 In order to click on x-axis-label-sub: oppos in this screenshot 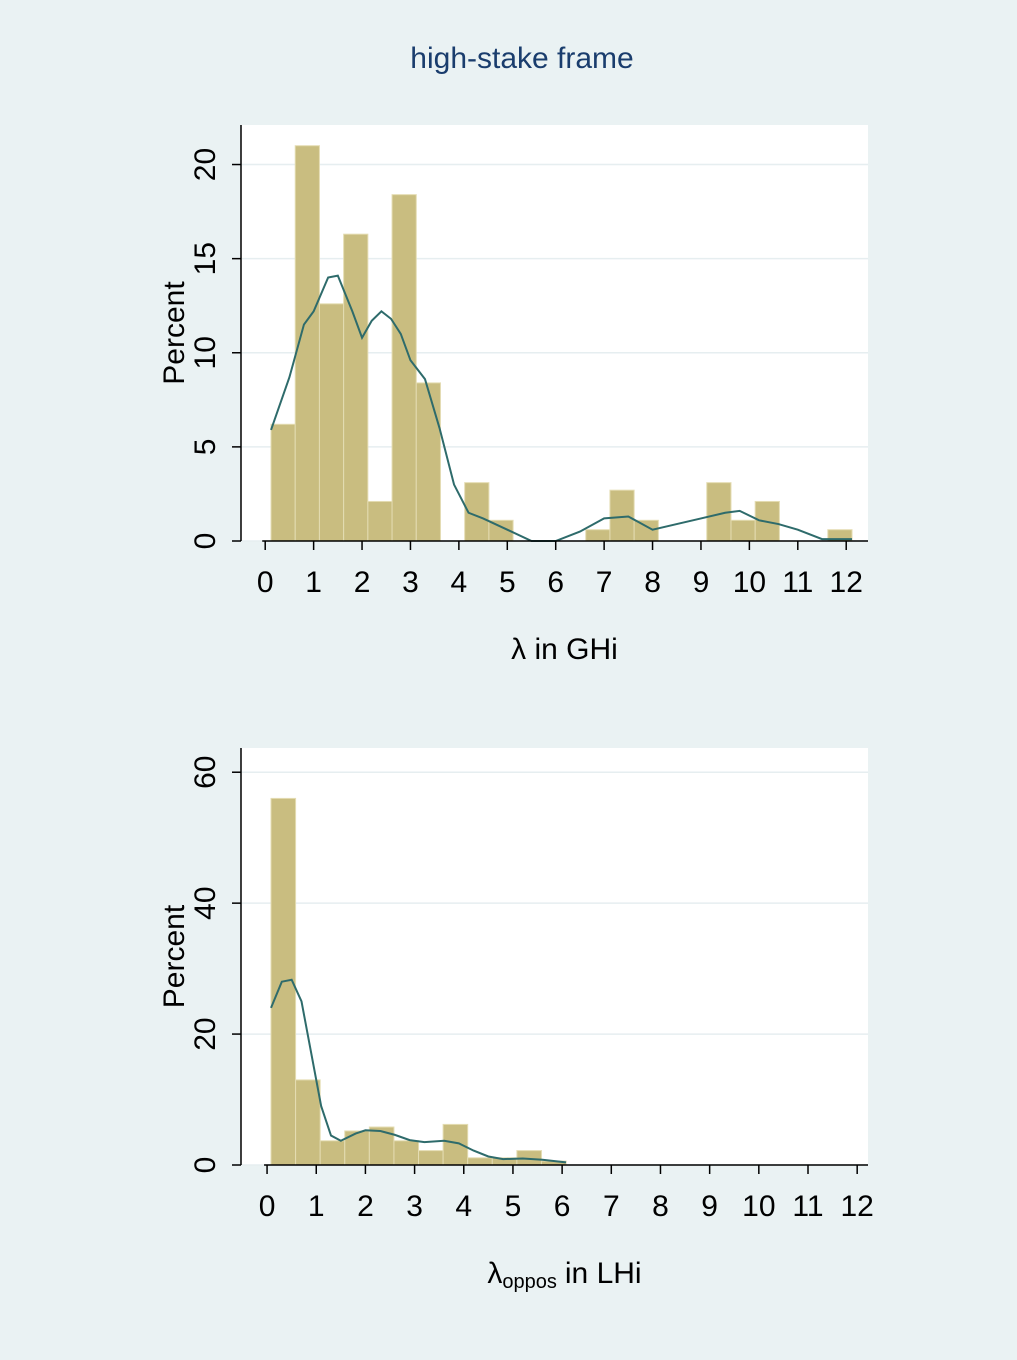, I will do `click(529, 1282)`.